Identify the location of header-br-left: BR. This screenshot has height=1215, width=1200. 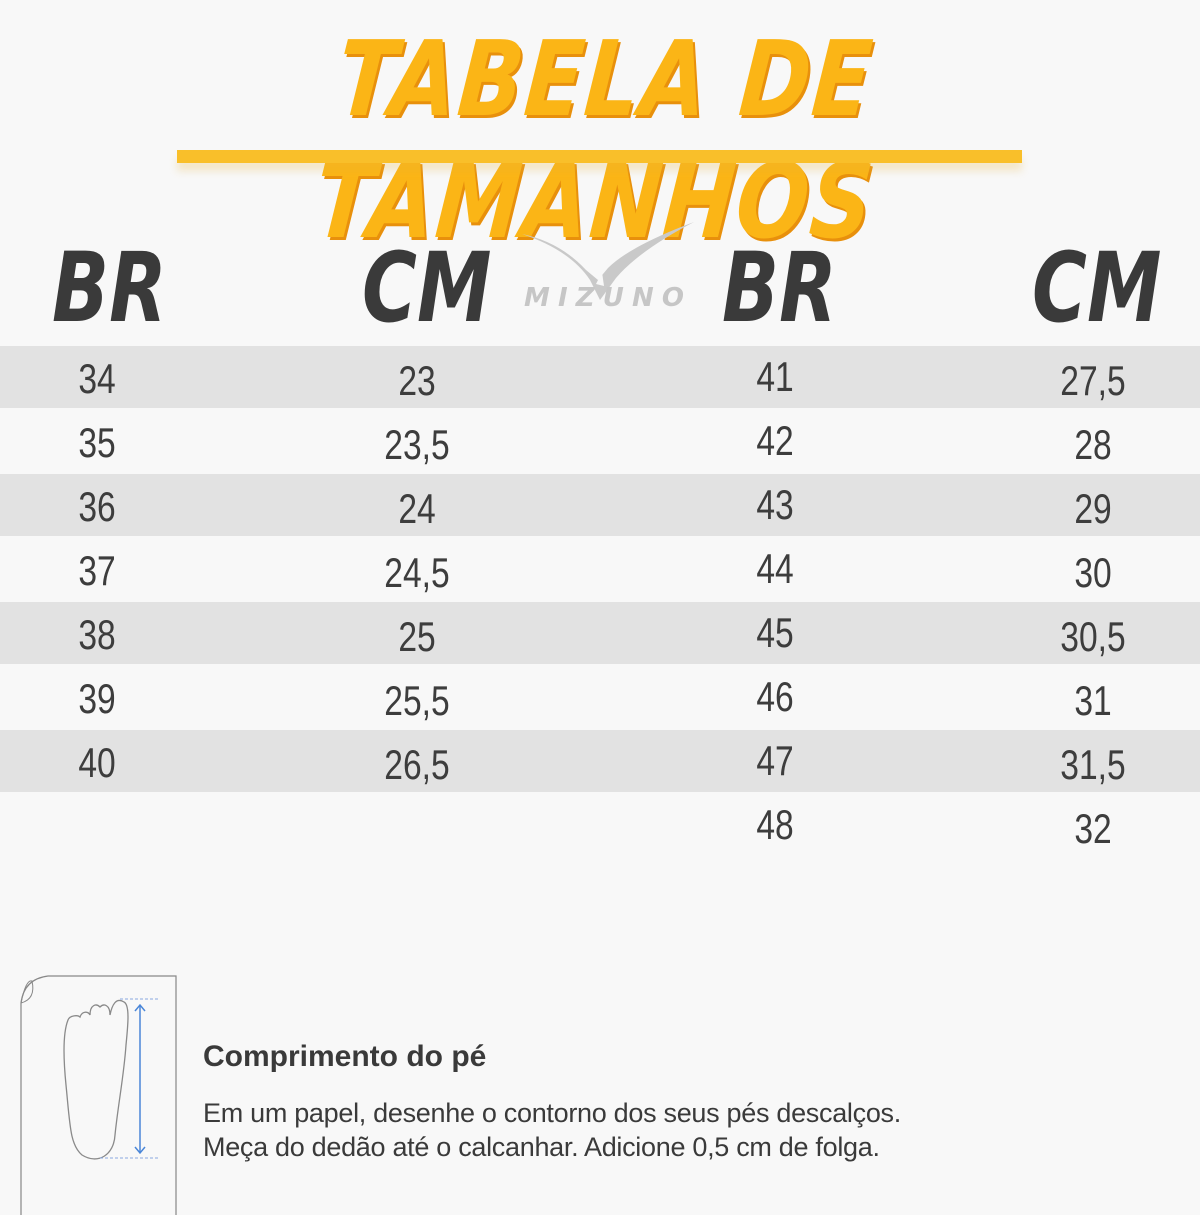
(109, 288).